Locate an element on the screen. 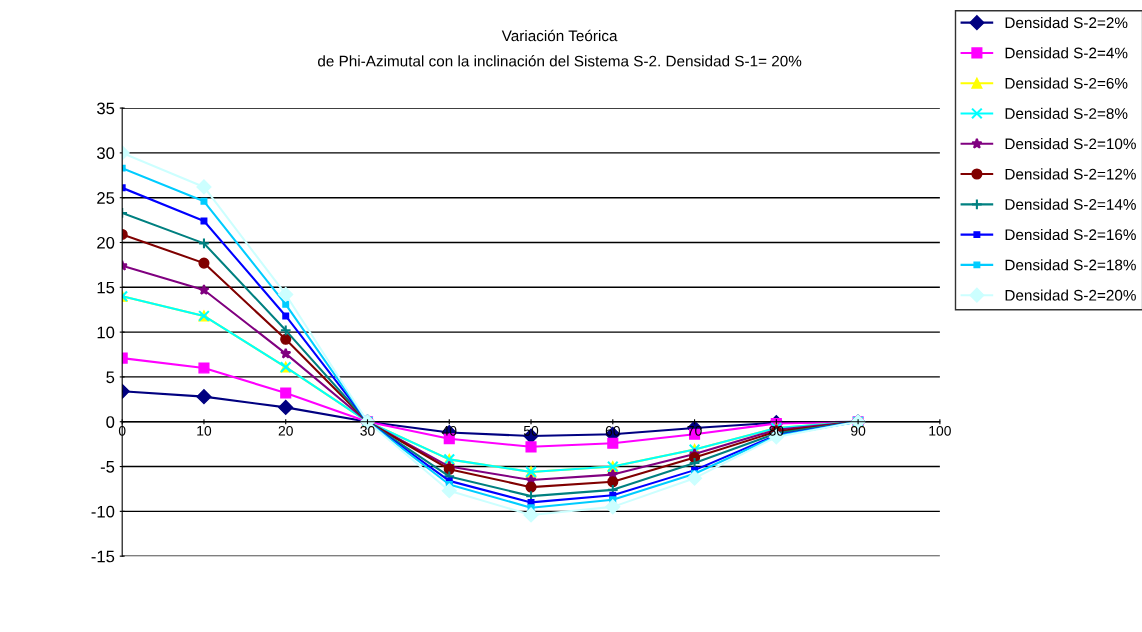  legend-label: Densidad S-2=10% is located at coordinates (1070, 144).